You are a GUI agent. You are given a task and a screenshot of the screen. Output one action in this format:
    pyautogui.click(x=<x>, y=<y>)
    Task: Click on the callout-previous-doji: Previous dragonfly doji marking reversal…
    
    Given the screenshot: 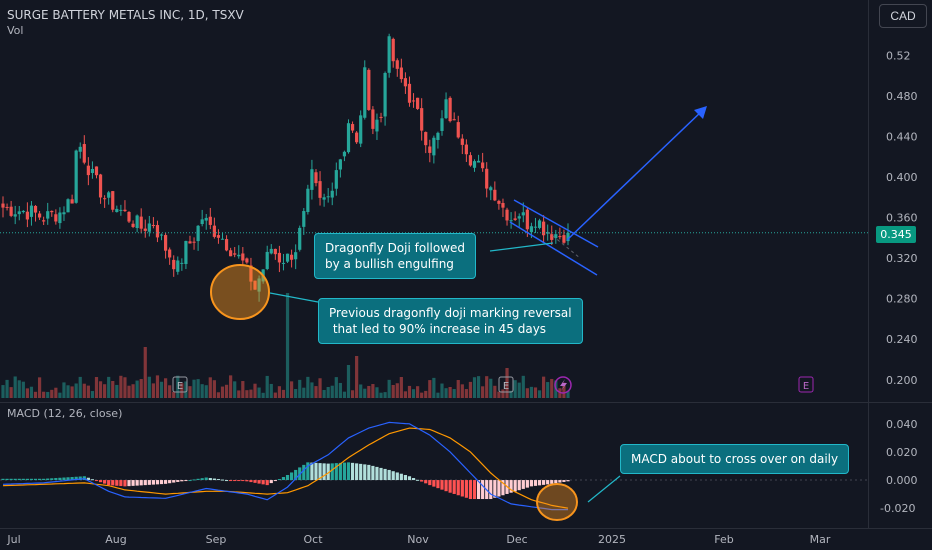 What is the action you would take?
    pyautogui.click(x=450, y=321)
    